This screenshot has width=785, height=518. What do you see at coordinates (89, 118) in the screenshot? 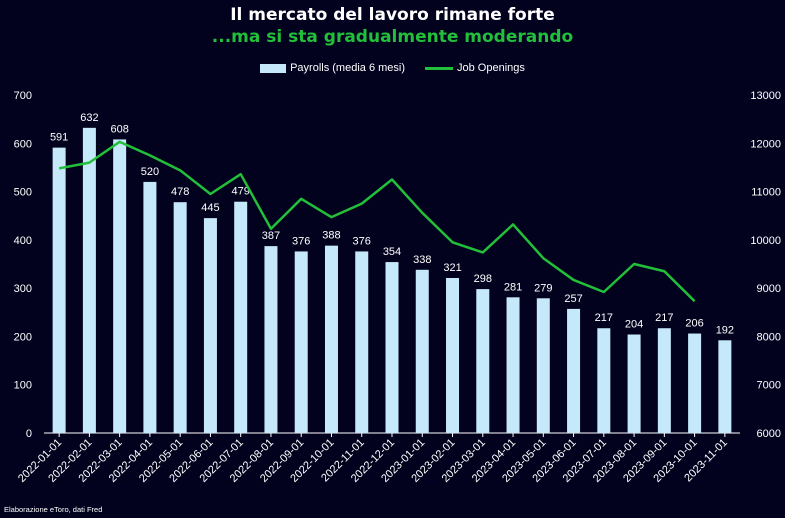
I see `bar-value-label: 632` at bounding box center [89, 118].